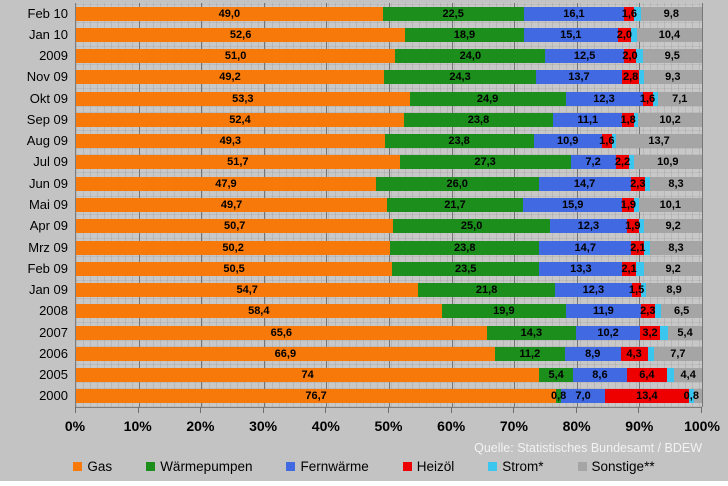 Image resolution: width=728 pixels, height=486 pixels. Describe the element at coordinates (681, 311) in the screenshot. I see `bar-segment-sonstige: 6,5` at that location.